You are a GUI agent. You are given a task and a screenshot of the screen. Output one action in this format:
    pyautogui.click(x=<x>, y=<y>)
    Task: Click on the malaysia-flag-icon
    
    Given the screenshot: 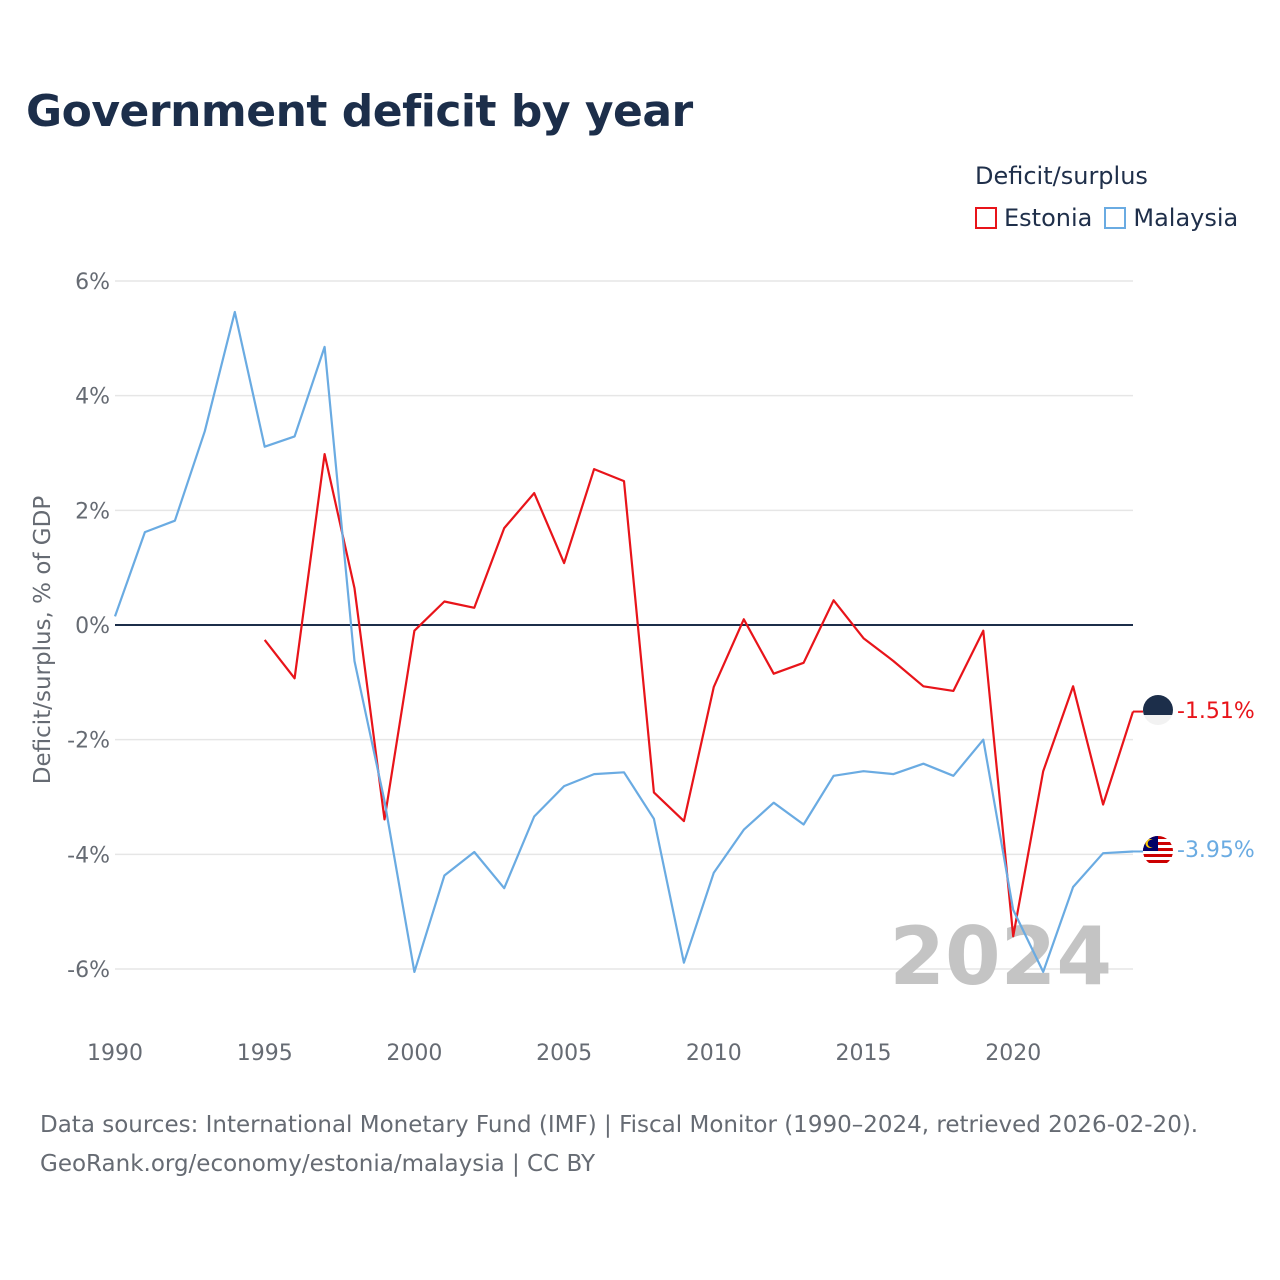 What is the action you would take?
    pyautogui.click(x=1158, y=851)
    